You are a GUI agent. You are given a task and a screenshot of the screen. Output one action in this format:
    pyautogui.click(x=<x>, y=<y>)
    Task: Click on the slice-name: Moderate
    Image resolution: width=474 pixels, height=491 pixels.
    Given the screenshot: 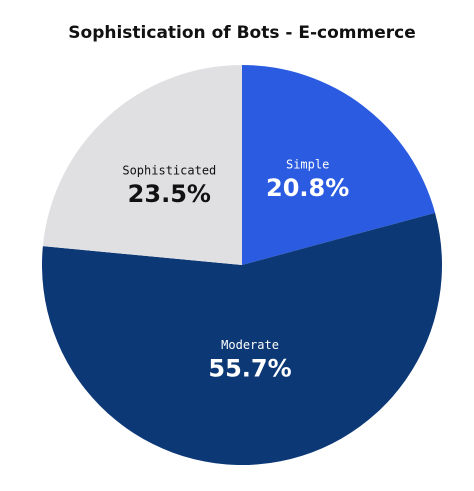 What is the action you would take?
    pyautogui.click(x=250, y=345)
    